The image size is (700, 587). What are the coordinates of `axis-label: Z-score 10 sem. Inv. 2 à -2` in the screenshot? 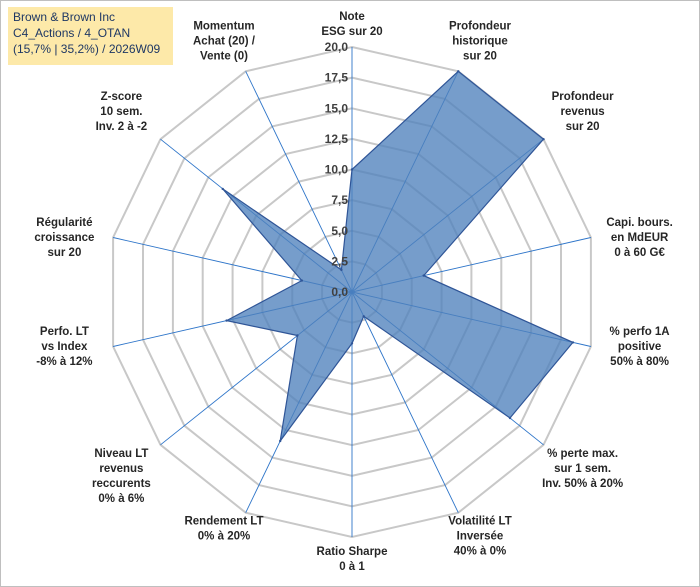 It's located at (122, 112).